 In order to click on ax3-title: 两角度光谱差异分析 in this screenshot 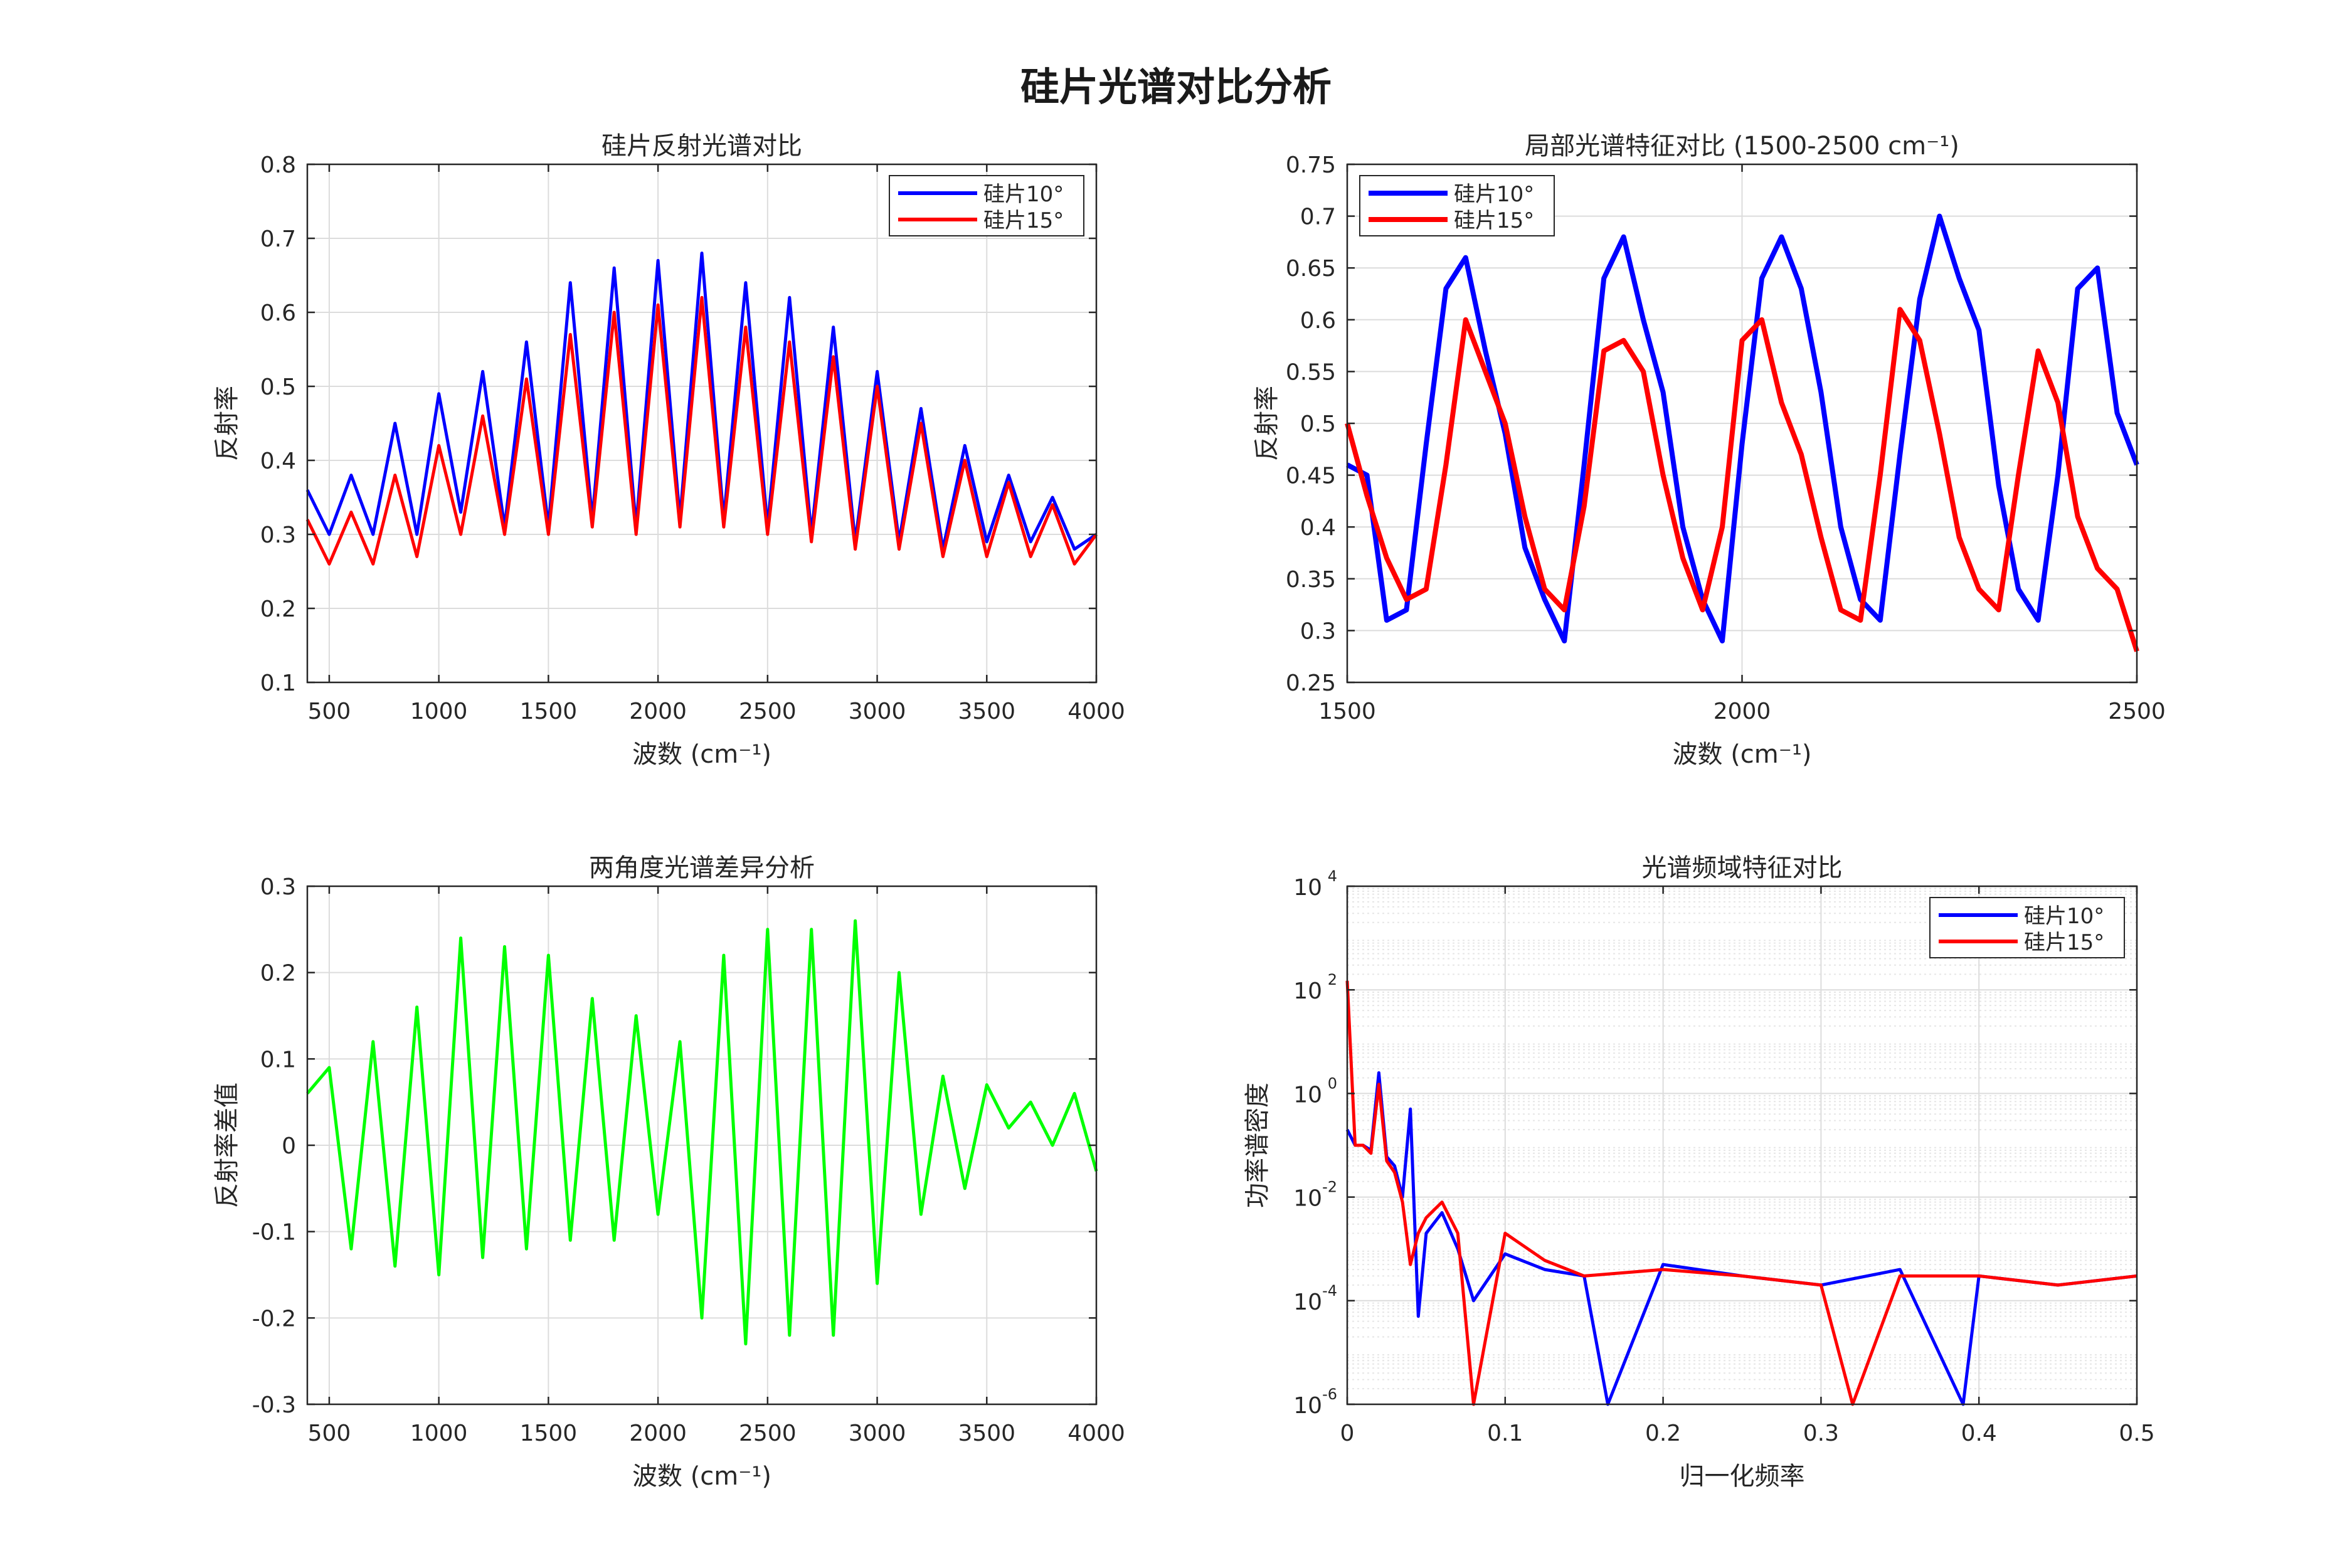, I will do `click(702, 868)`.